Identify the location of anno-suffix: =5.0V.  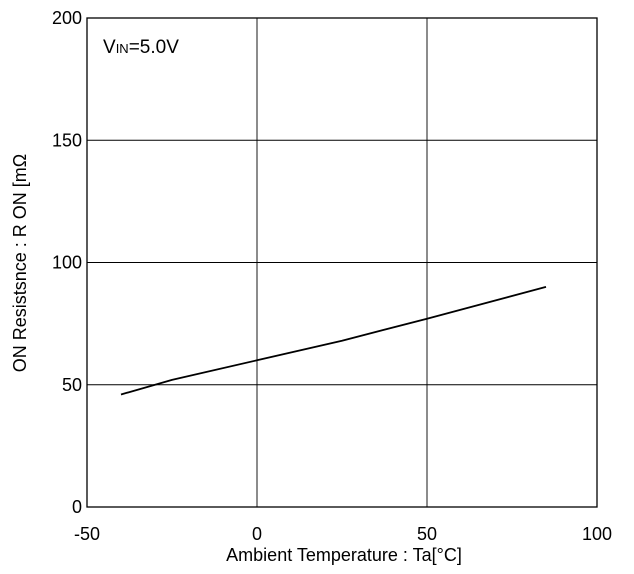
(154, 47).